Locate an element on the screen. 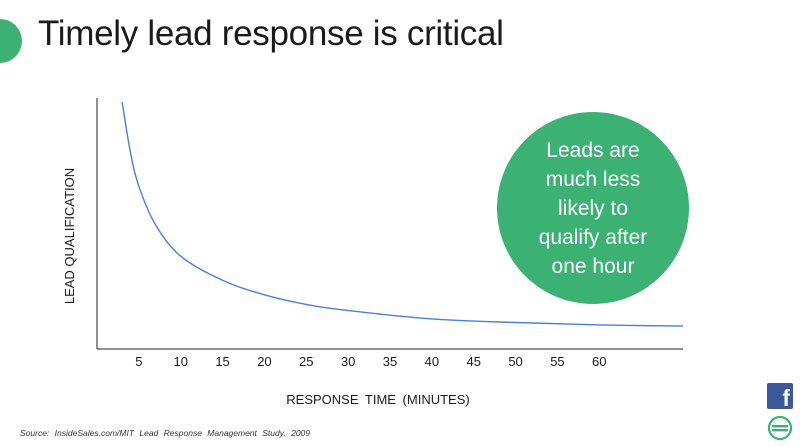 This screenshot has width=800, height=447. x-tick-label: 20 is located at coordinates (264, 361).